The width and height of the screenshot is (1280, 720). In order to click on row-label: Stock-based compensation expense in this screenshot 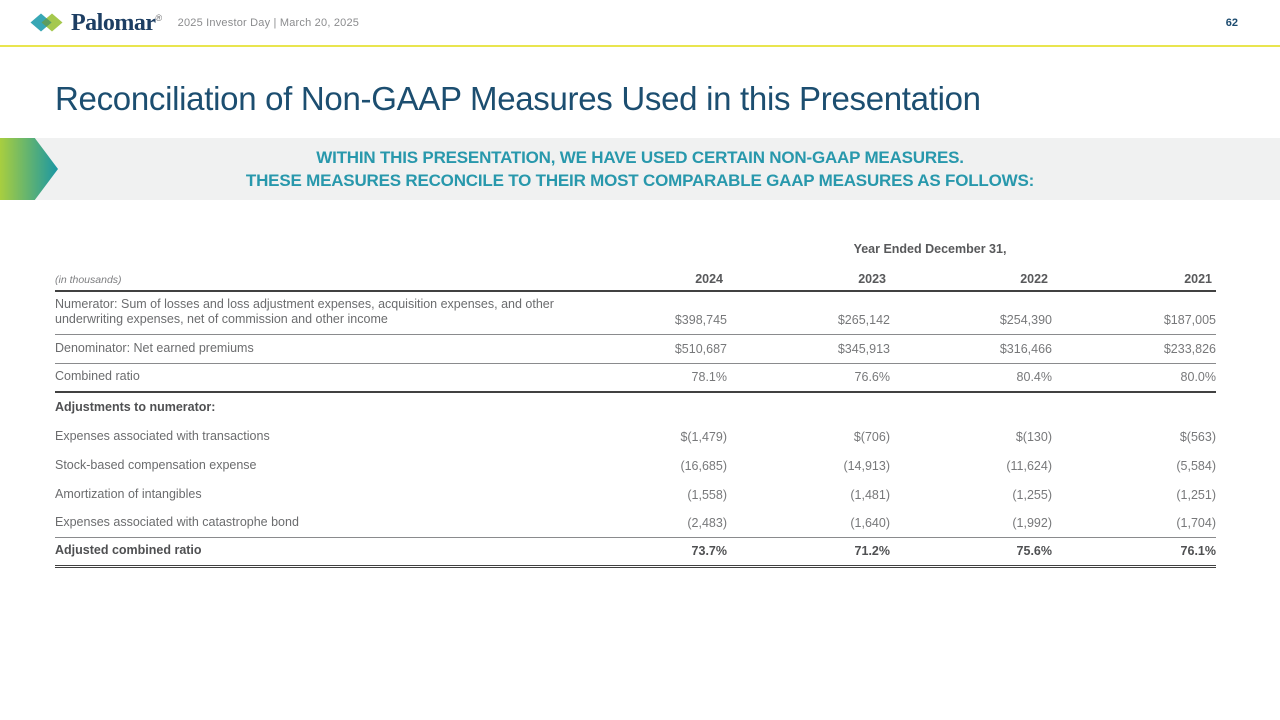, I will do `click(156, 465)`.